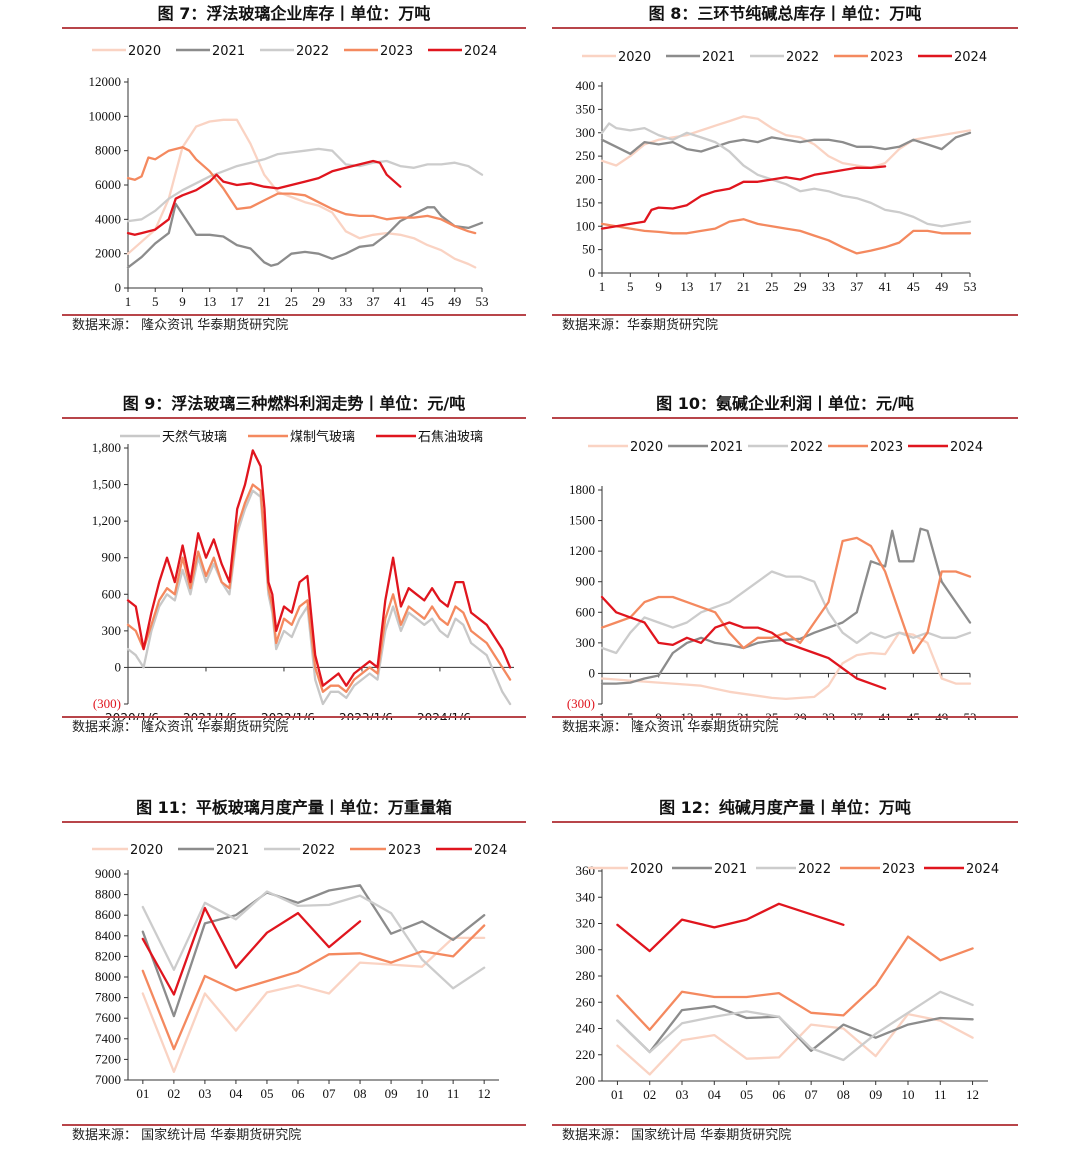  What do you see at coordinates (108, 935) in the screenshot?
I see `y-tick-label: 8400` at bounding box center [108, 935].